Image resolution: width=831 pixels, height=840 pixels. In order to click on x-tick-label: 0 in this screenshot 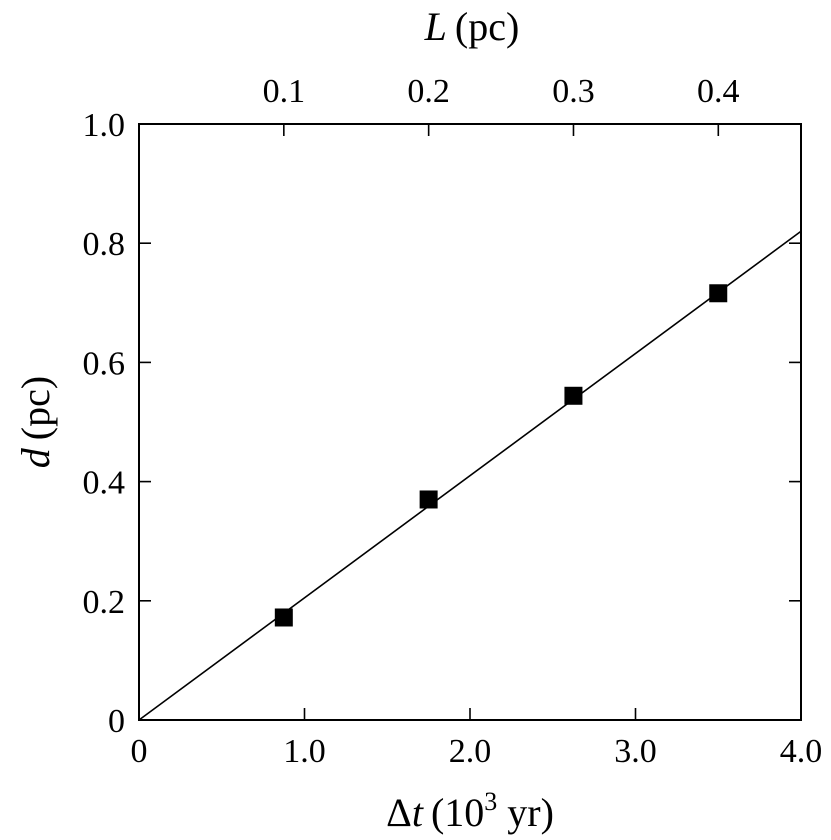, I will do `click(139, 751)`.